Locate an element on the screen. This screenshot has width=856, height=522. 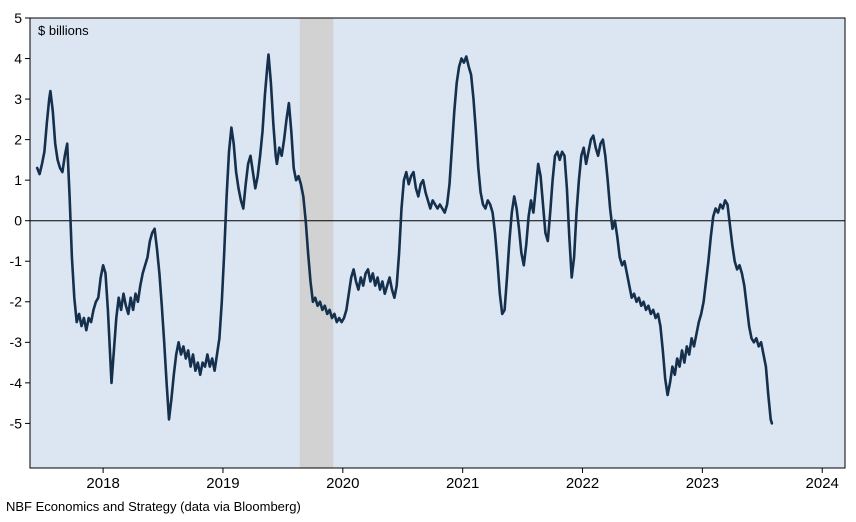
x-tick-label: 2021 is located at coordinates (462, 483).